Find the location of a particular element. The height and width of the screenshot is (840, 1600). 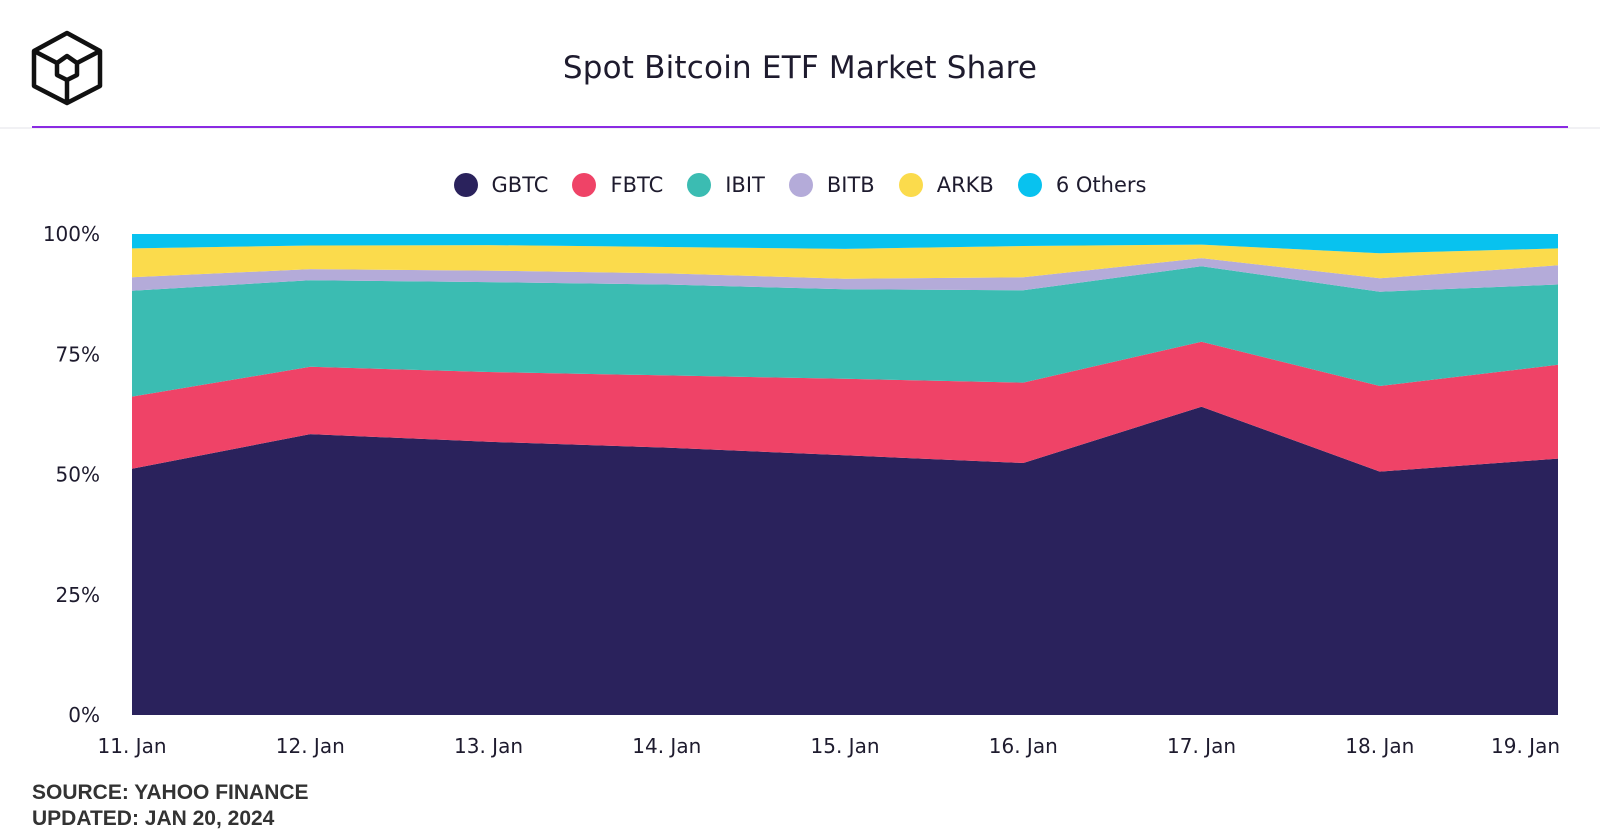

header-shadow is located at coordinates (800, 128).